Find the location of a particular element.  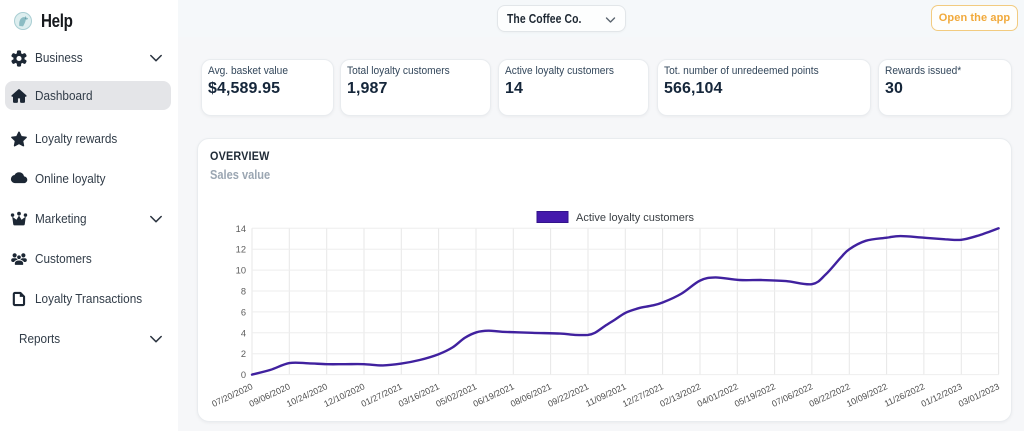

svg-text: 05/02/2021 is located at coordinates (456, 395).